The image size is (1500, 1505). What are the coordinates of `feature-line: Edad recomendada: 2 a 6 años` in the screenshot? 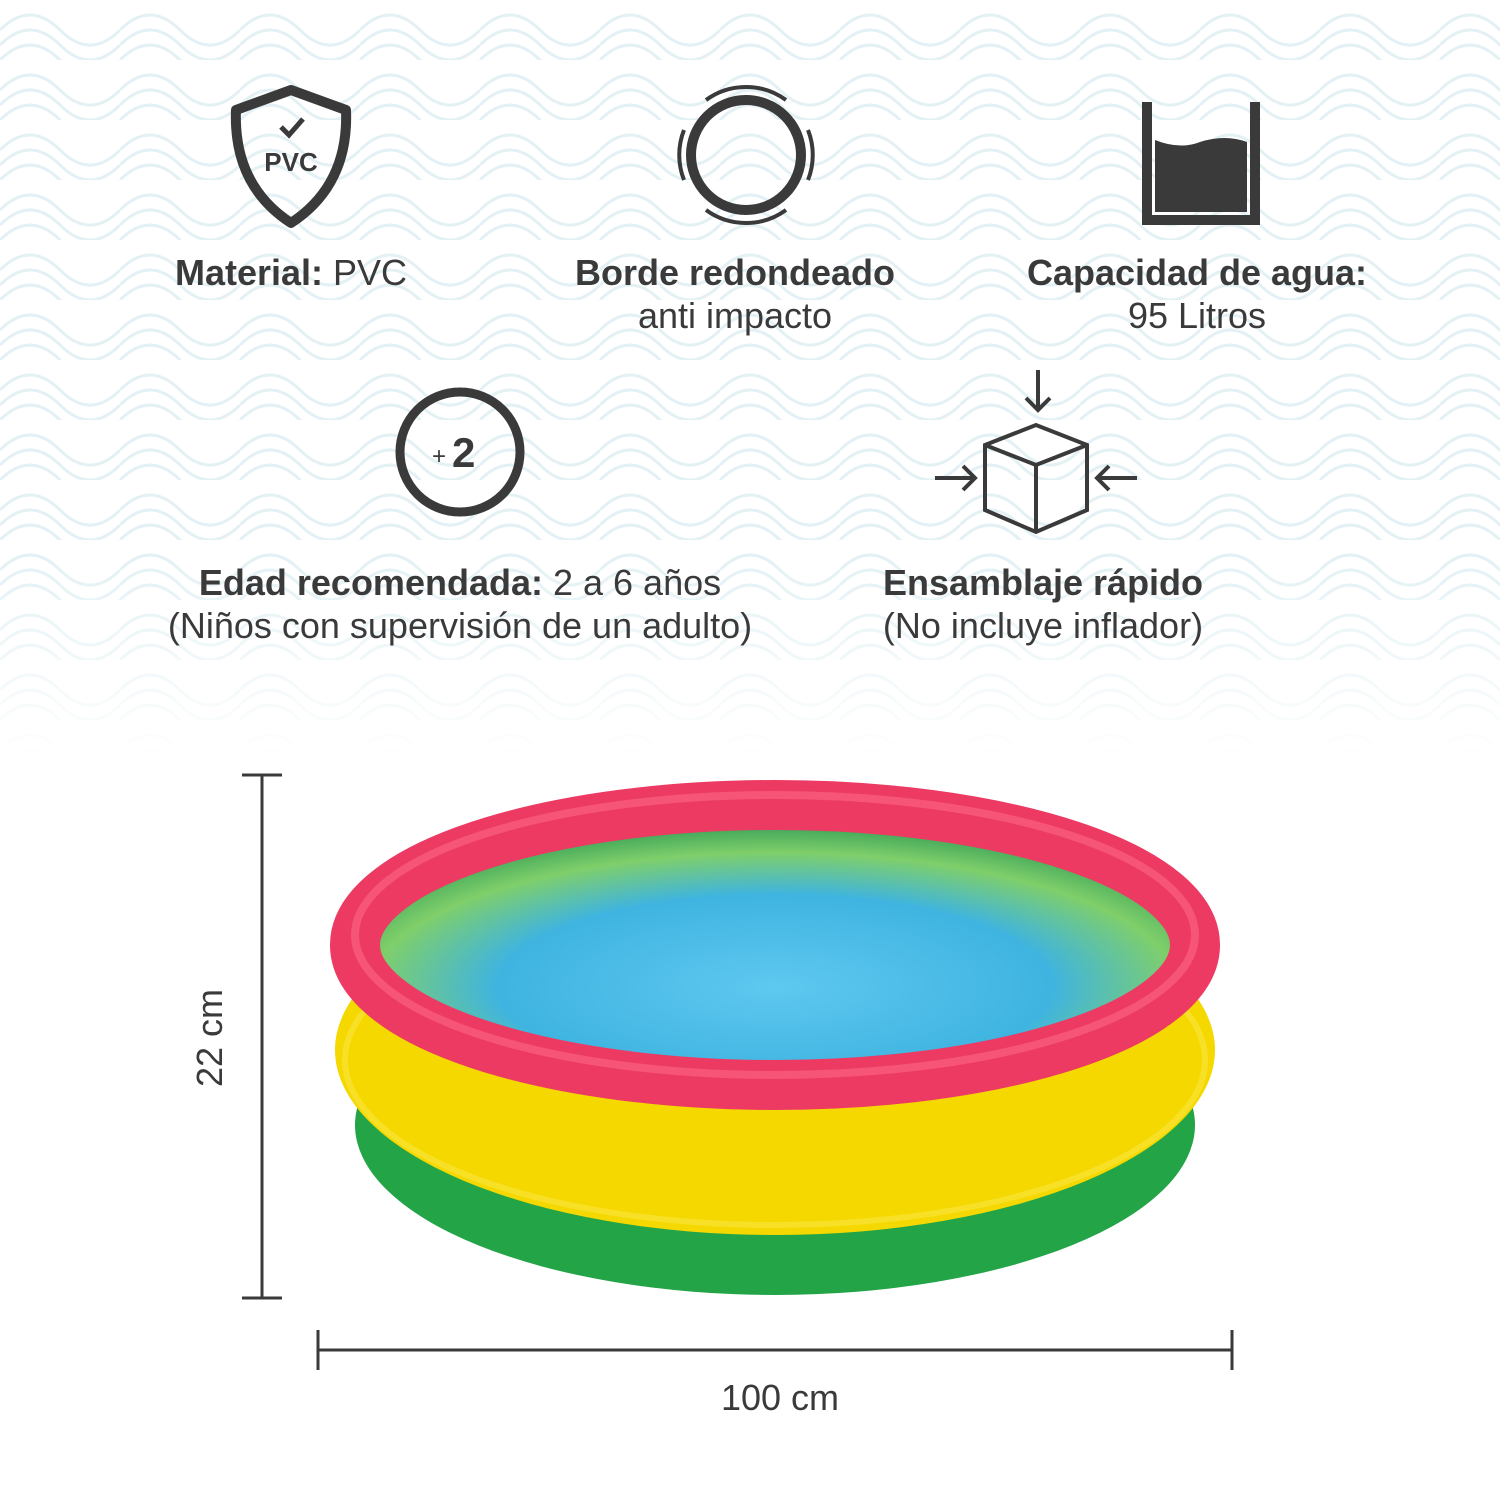 It's located at (460, 582).